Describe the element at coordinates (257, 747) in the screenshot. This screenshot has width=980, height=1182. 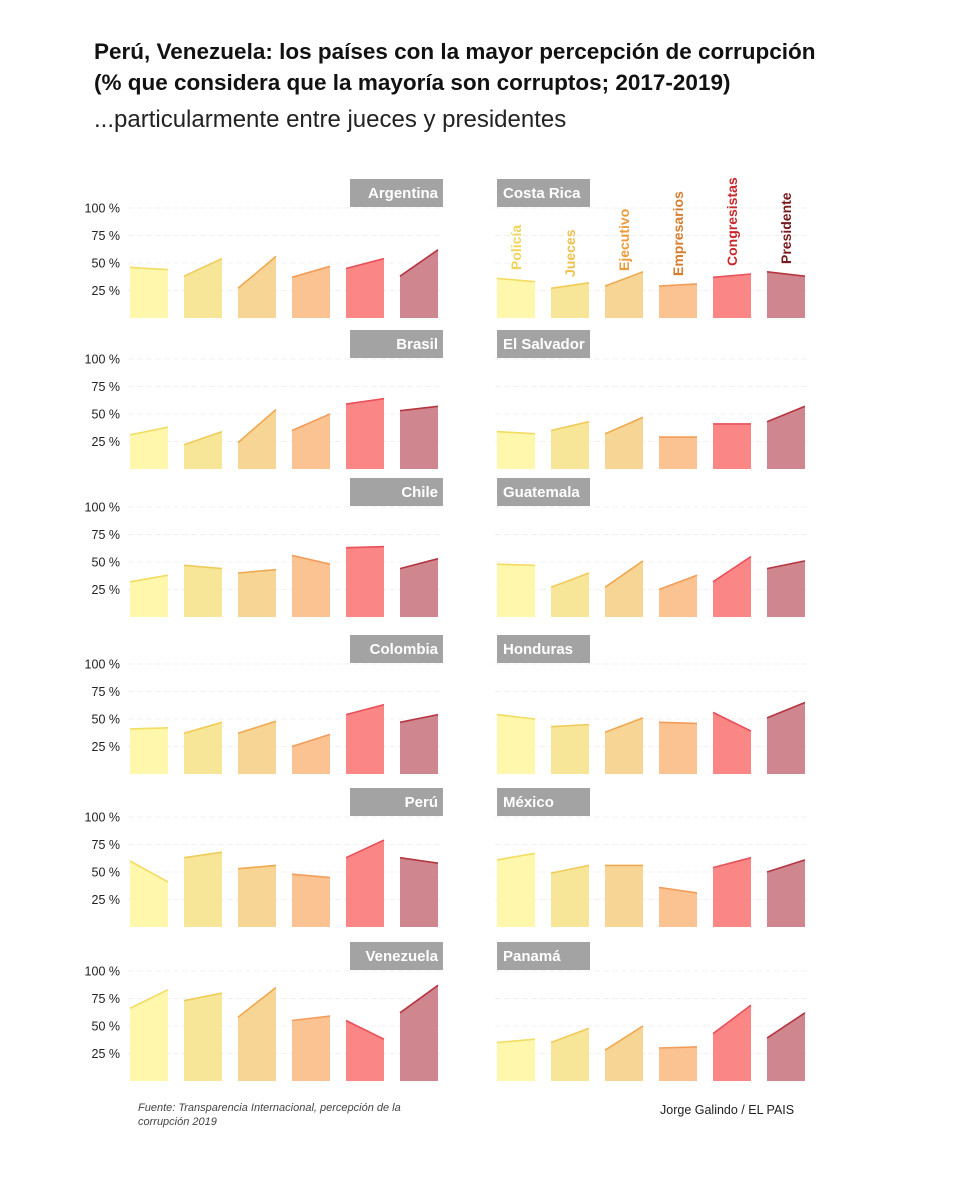
I see `area-colombia-ejecutivo` at that location.